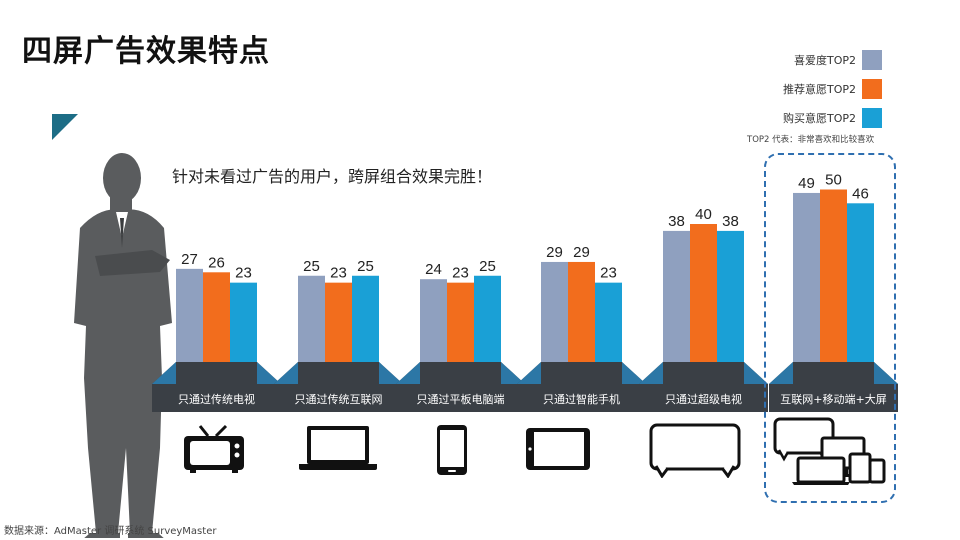  What do you see at coordinates (824, 60) in the screenshot?
I see `legend-label: 喜爱度TOP2` at bounding box center [824, 60].